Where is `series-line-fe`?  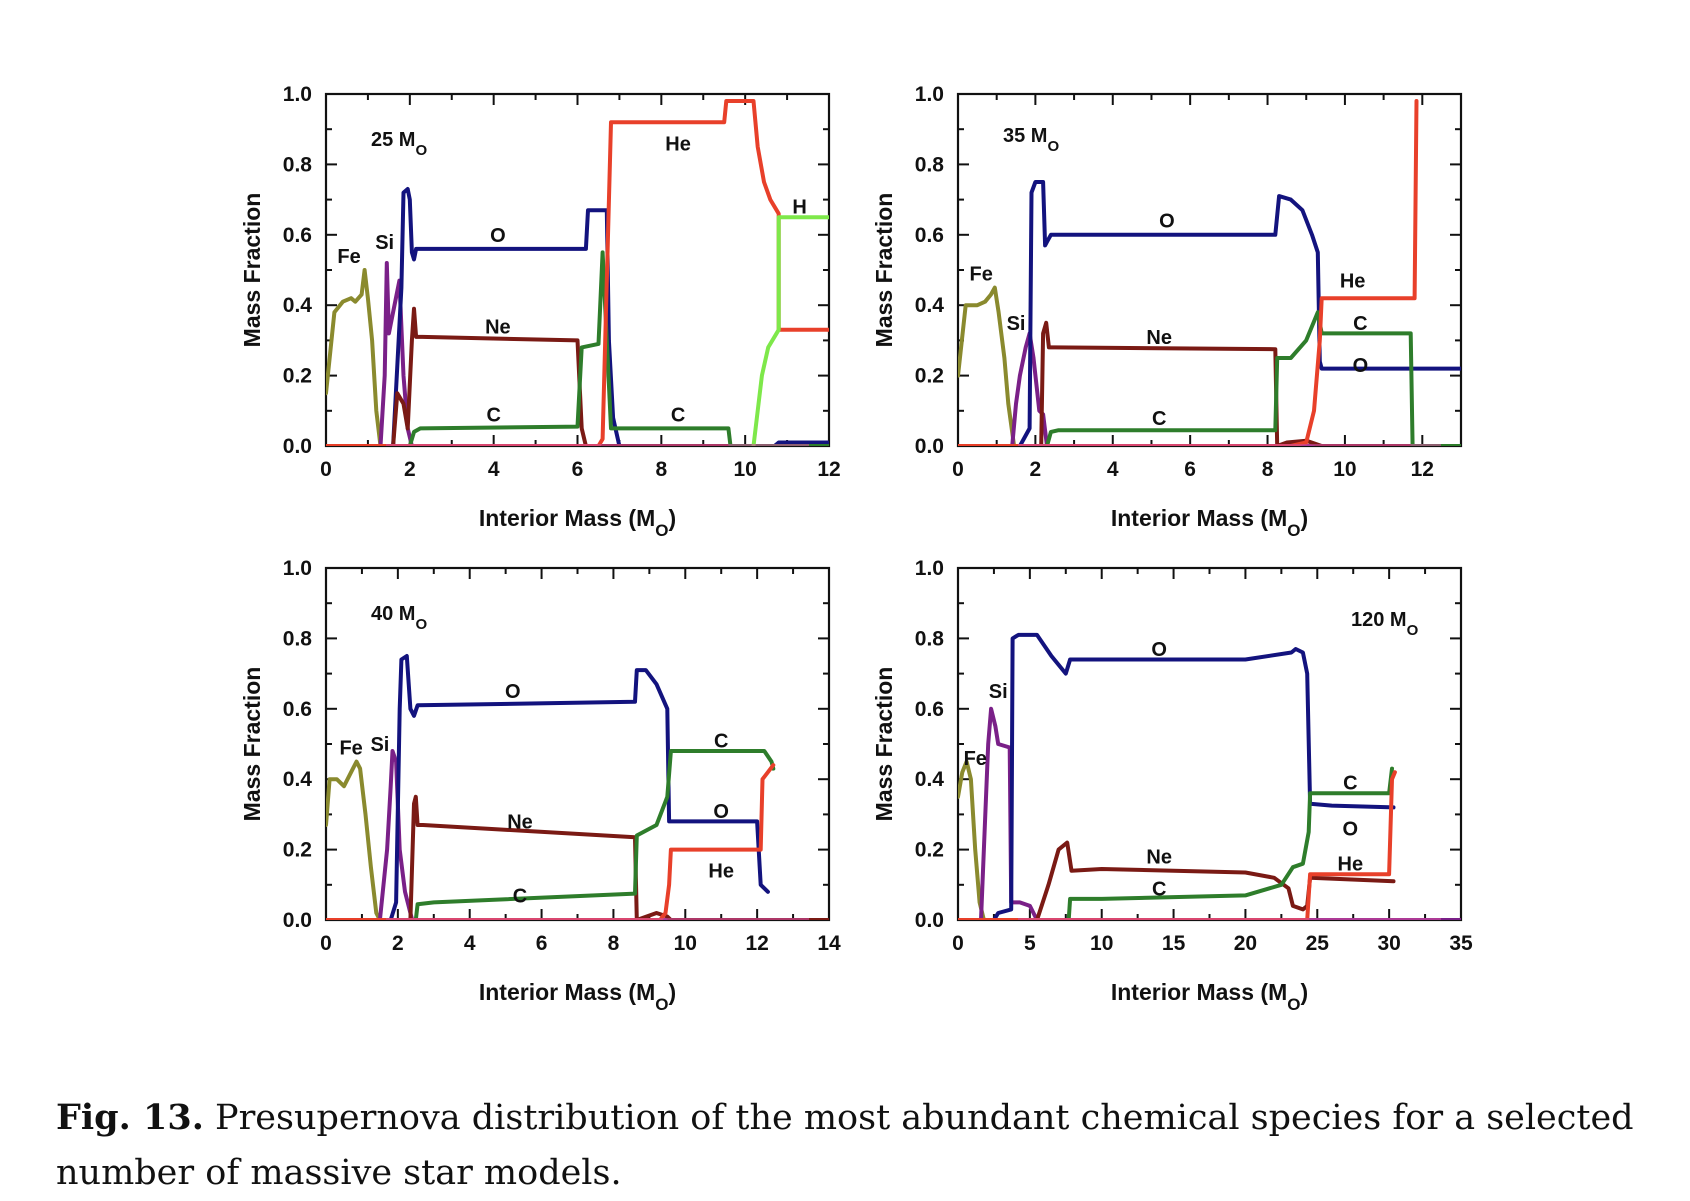 series-line-fe is located at coordinates (1209, 839).